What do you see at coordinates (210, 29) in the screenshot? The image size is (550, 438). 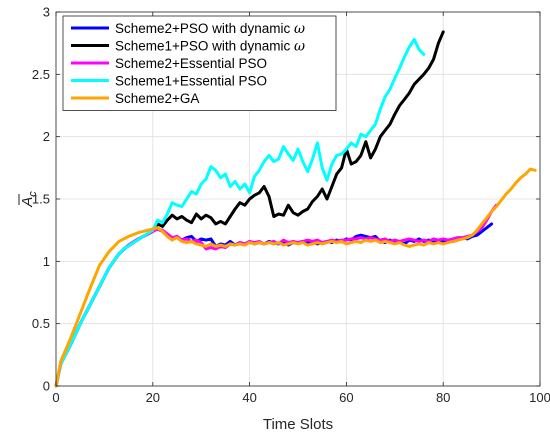 I see `legend-label: Scheme2+PSO with dynamic ω` at bounding box center [210, 29].